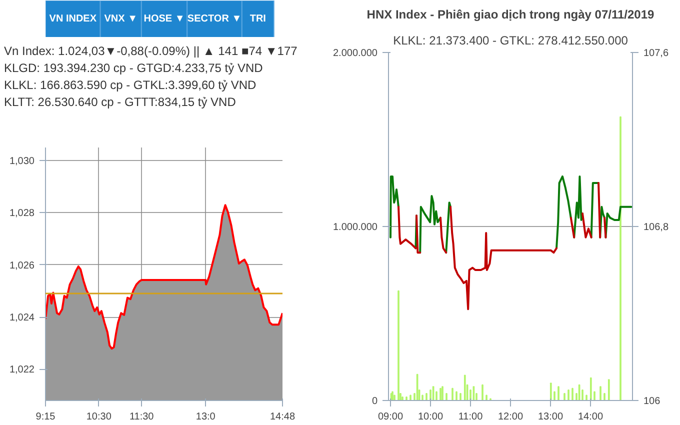  I want to click on text: SECTOR ▼, so click(214, 19).